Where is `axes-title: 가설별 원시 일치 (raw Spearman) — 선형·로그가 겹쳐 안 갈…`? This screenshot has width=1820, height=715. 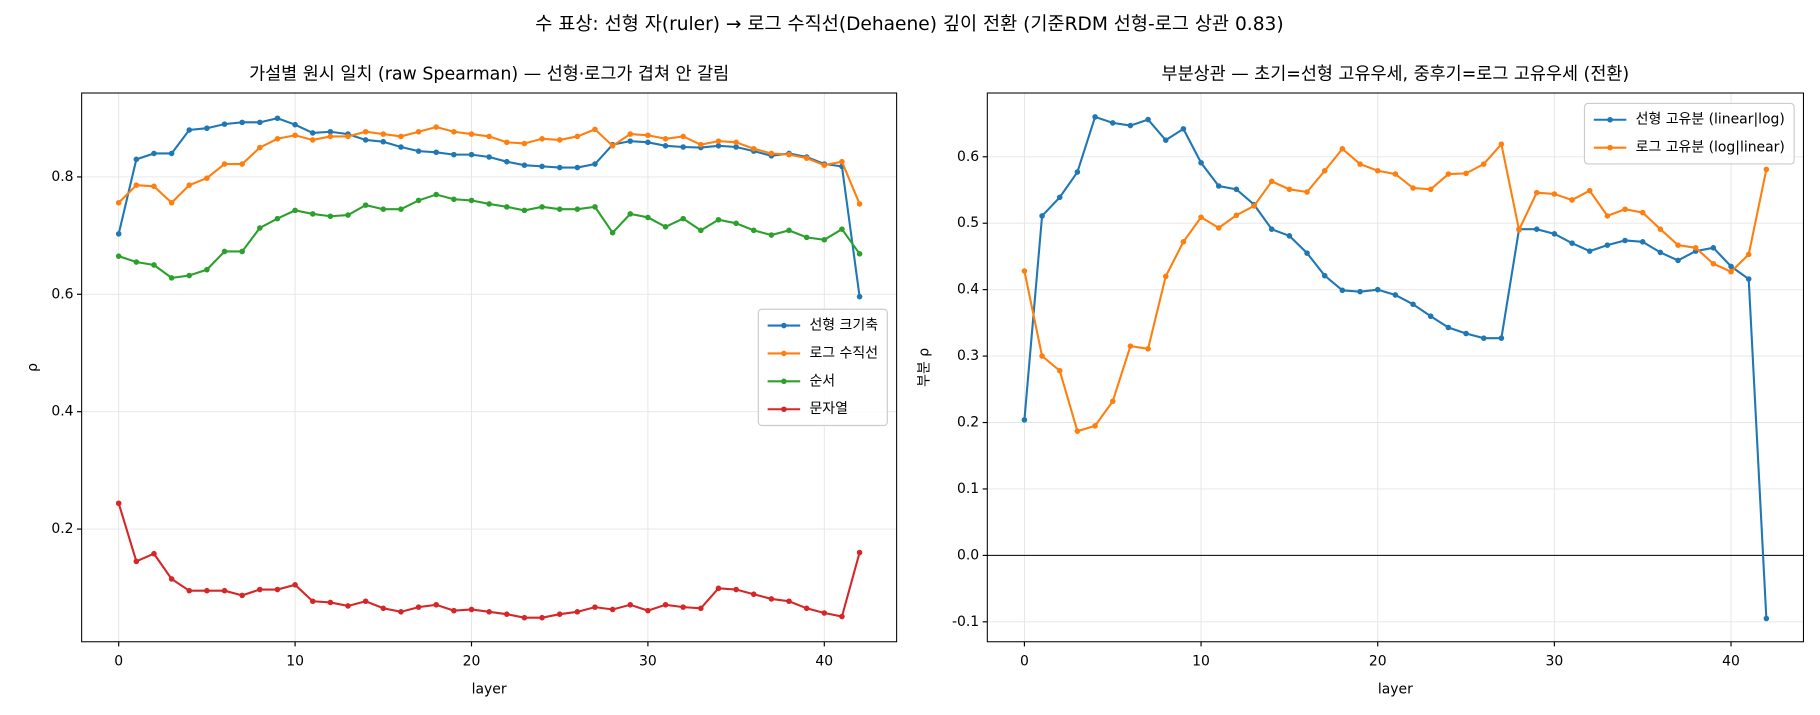
axes-title: 가설별 원시 일치 (raw Spearman) — 선형·로그가 겹쳐 안 갈… is located at coordinates (489, 74).